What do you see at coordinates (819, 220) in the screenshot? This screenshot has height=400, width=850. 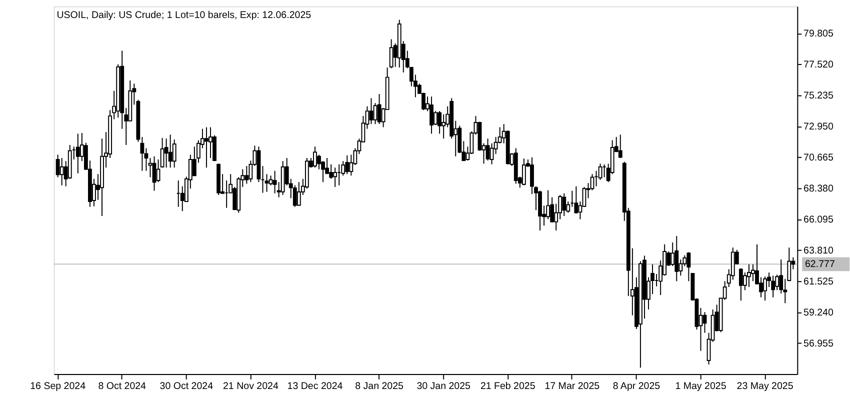 I see `y-tick-label: 66.095` at bounding box center [819, 220].